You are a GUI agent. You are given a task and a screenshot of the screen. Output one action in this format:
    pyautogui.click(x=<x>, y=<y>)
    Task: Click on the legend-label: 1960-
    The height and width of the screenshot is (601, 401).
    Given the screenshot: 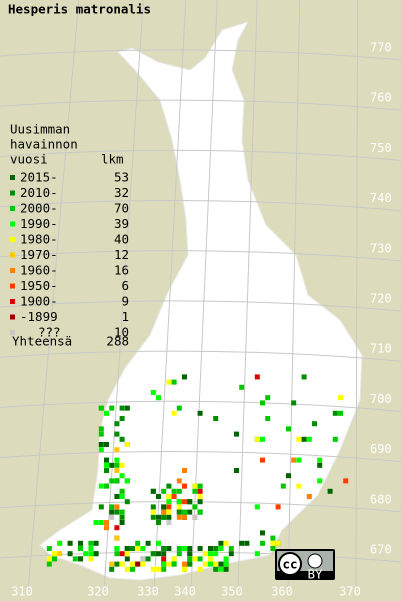 What is the action you would take?
    pyautogui.click(x=39, y=270)
    